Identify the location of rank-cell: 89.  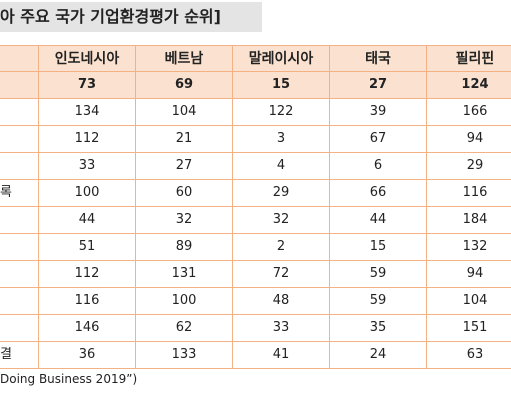
(183, 247).